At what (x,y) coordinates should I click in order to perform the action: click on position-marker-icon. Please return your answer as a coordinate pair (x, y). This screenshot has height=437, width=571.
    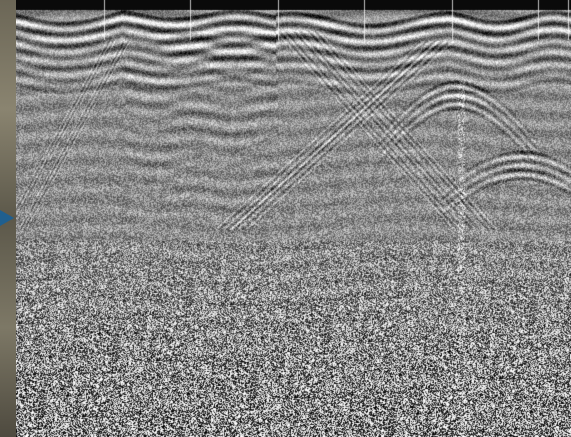
    Looking at the image, I should click on (7, 218).